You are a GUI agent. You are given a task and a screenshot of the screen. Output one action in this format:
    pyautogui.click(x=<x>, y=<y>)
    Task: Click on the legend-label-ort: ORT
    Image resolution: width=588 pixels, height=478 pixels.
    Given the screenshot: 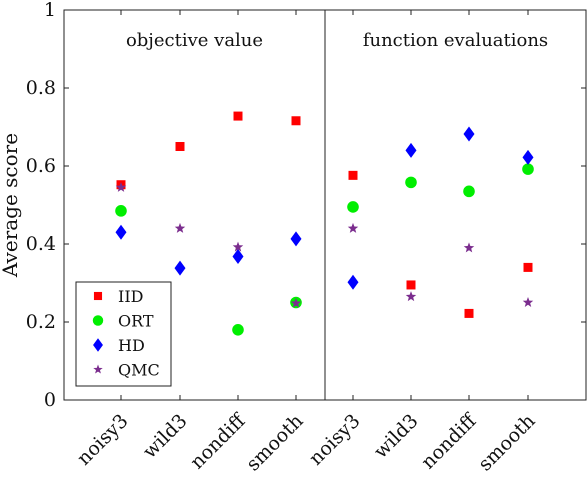 What is the action you would take?
    pyautogui.click(x=136, y=321)
    